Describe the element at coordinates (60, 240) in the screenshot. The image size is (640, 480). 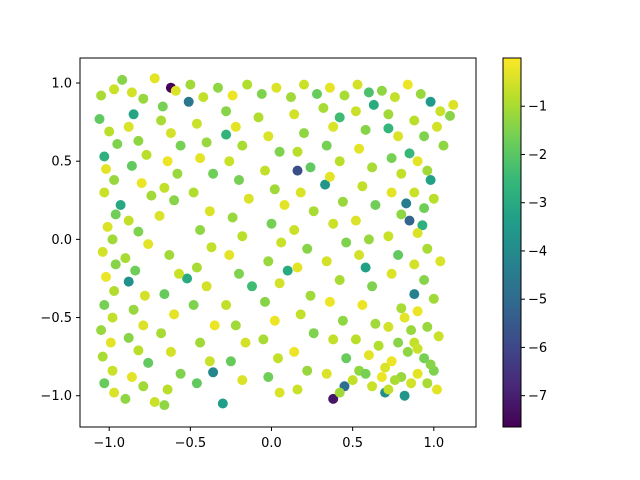
I see `y-axis-ticks: −1.0 −0.5 0.0 0.5 1.0` at that location.